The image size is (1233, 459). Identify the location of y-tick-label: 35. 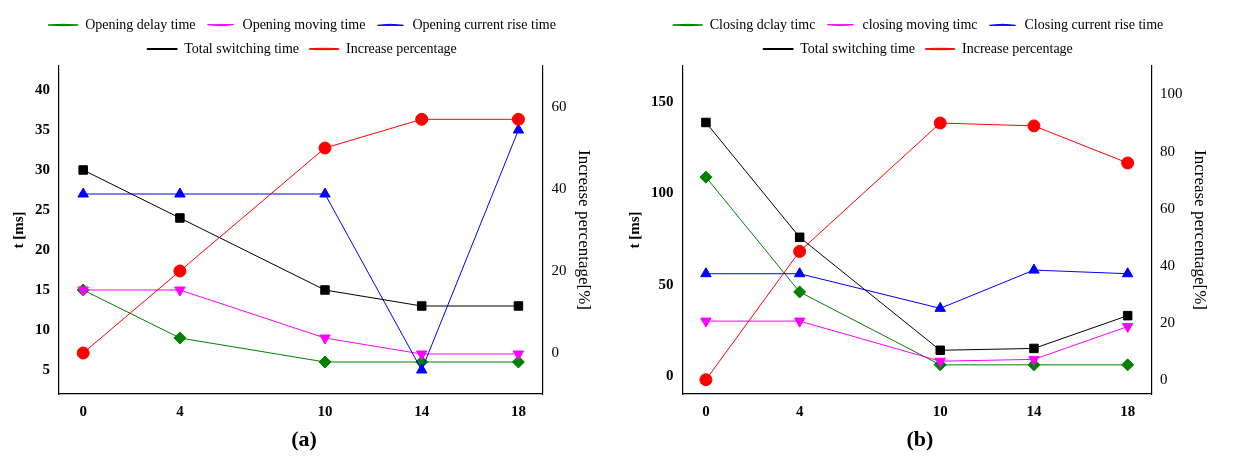
(42, 128).